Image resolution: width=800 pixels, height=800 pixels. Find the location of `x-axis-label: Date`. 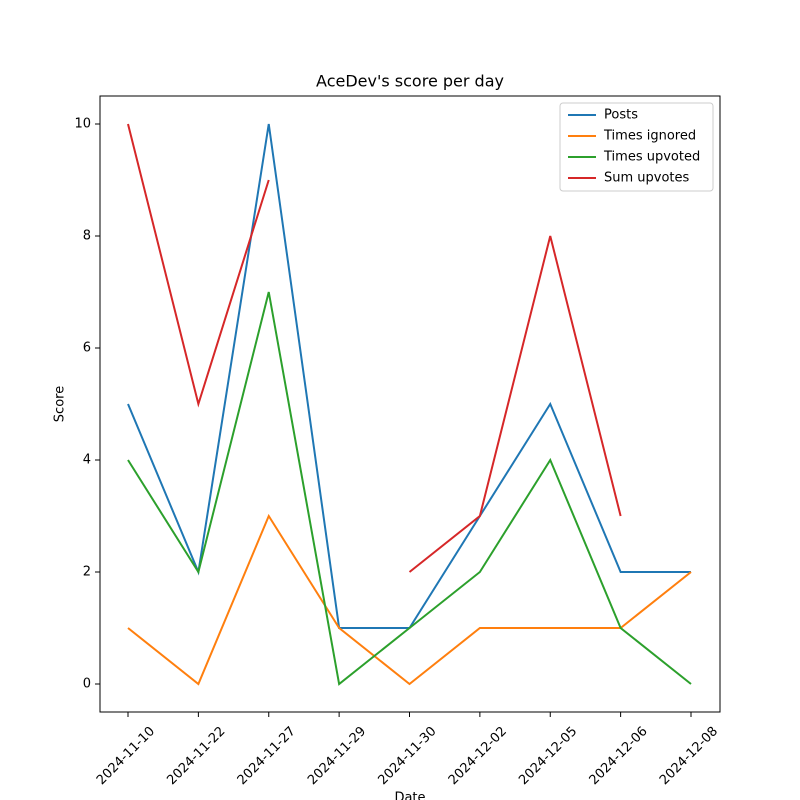

x-axis-label: Date is located at coordinates (409, 795).